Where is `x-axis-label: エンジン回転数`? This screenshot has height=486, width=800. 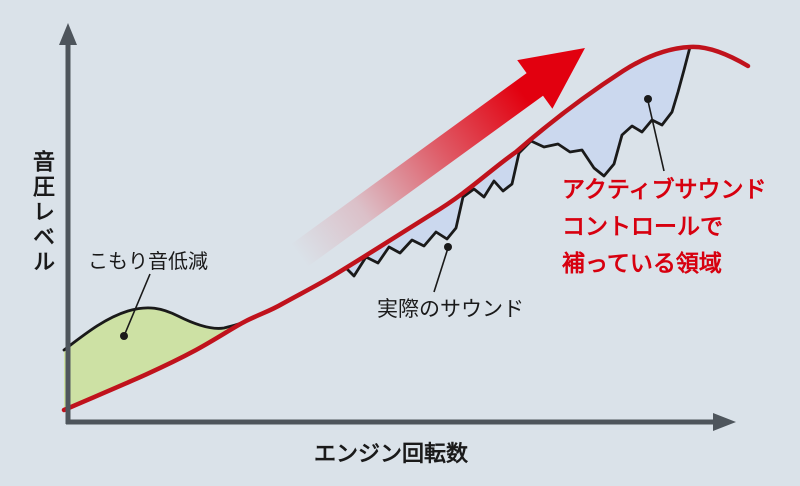
x-axis-label: エンジン回転数 is located at coordinates (391, 454).